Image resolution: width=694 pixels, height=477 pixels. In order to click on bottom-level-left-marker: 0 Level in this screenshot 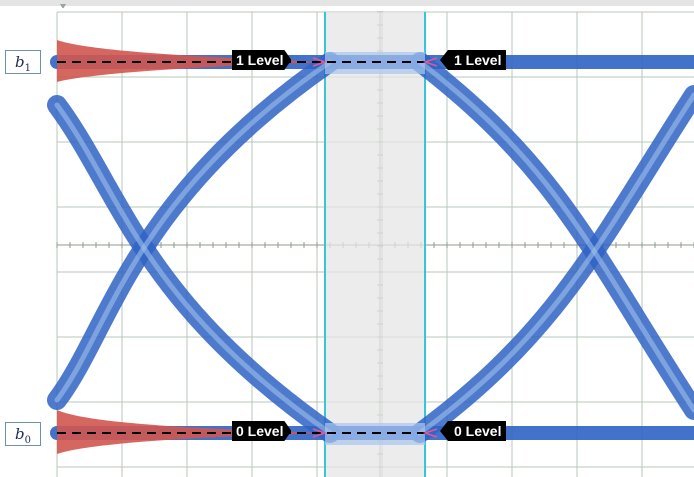, I will do `click(262, 431)`.